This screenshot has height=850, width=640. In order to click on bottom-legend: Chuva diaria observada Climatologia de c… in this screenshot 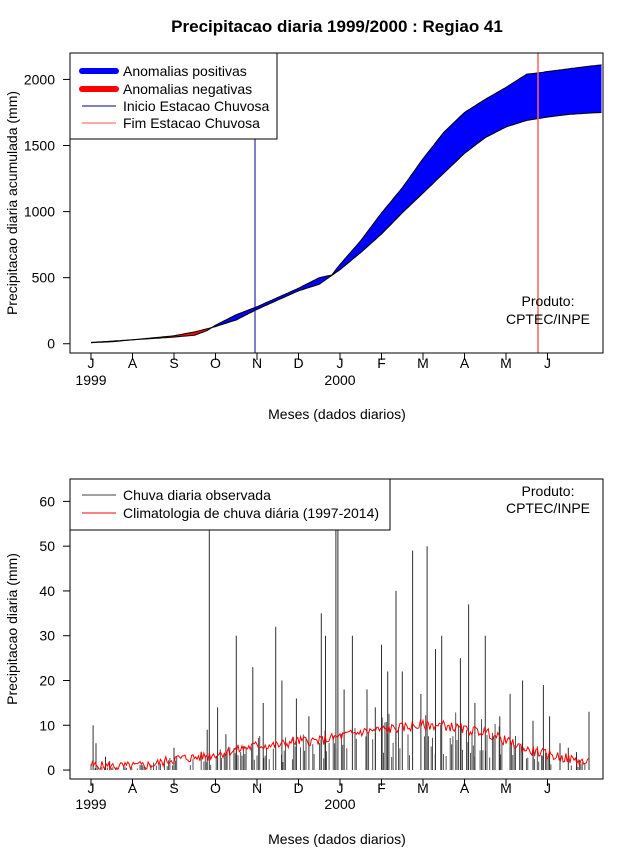, I will do `click(230, 504)`.